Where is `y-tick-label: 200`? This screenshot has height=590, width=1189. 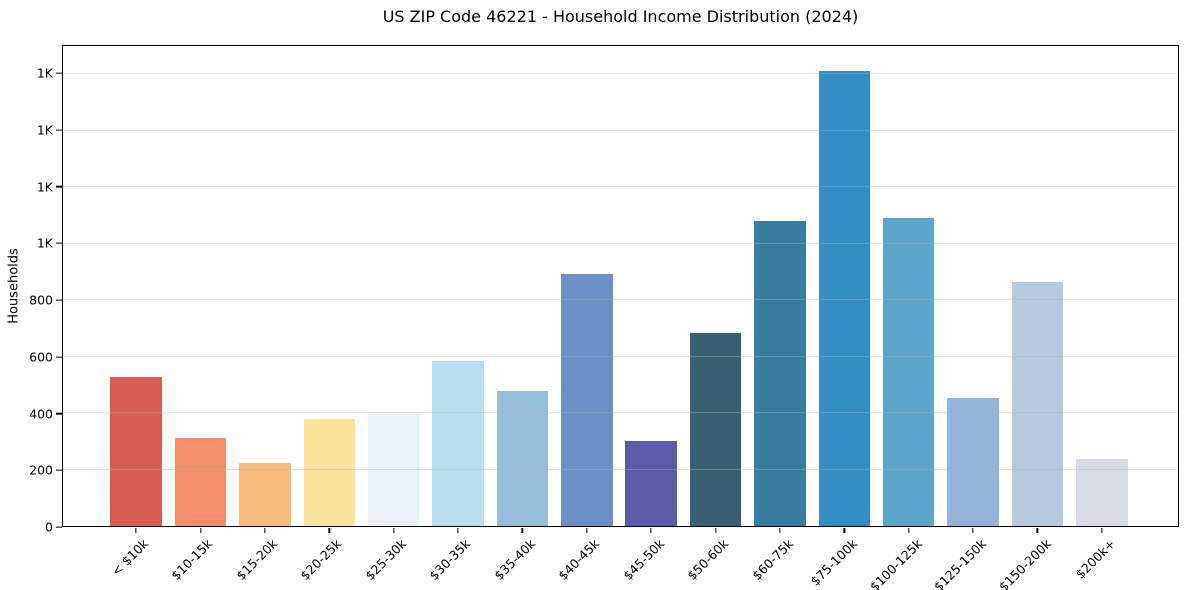
y-tick-label: 200 is located at coordinates (41, 470).